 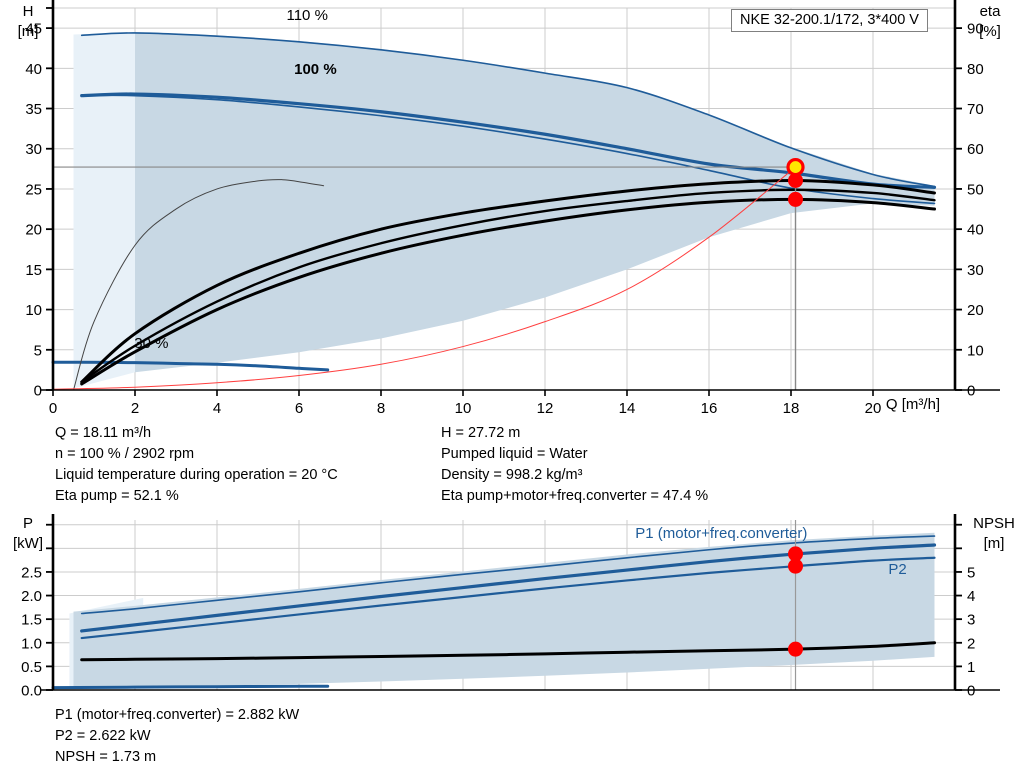 What do you see at coordinates (38, 350) in the screenshot?
I see `tick-label-left: 5` at bounding box center [38, 350].